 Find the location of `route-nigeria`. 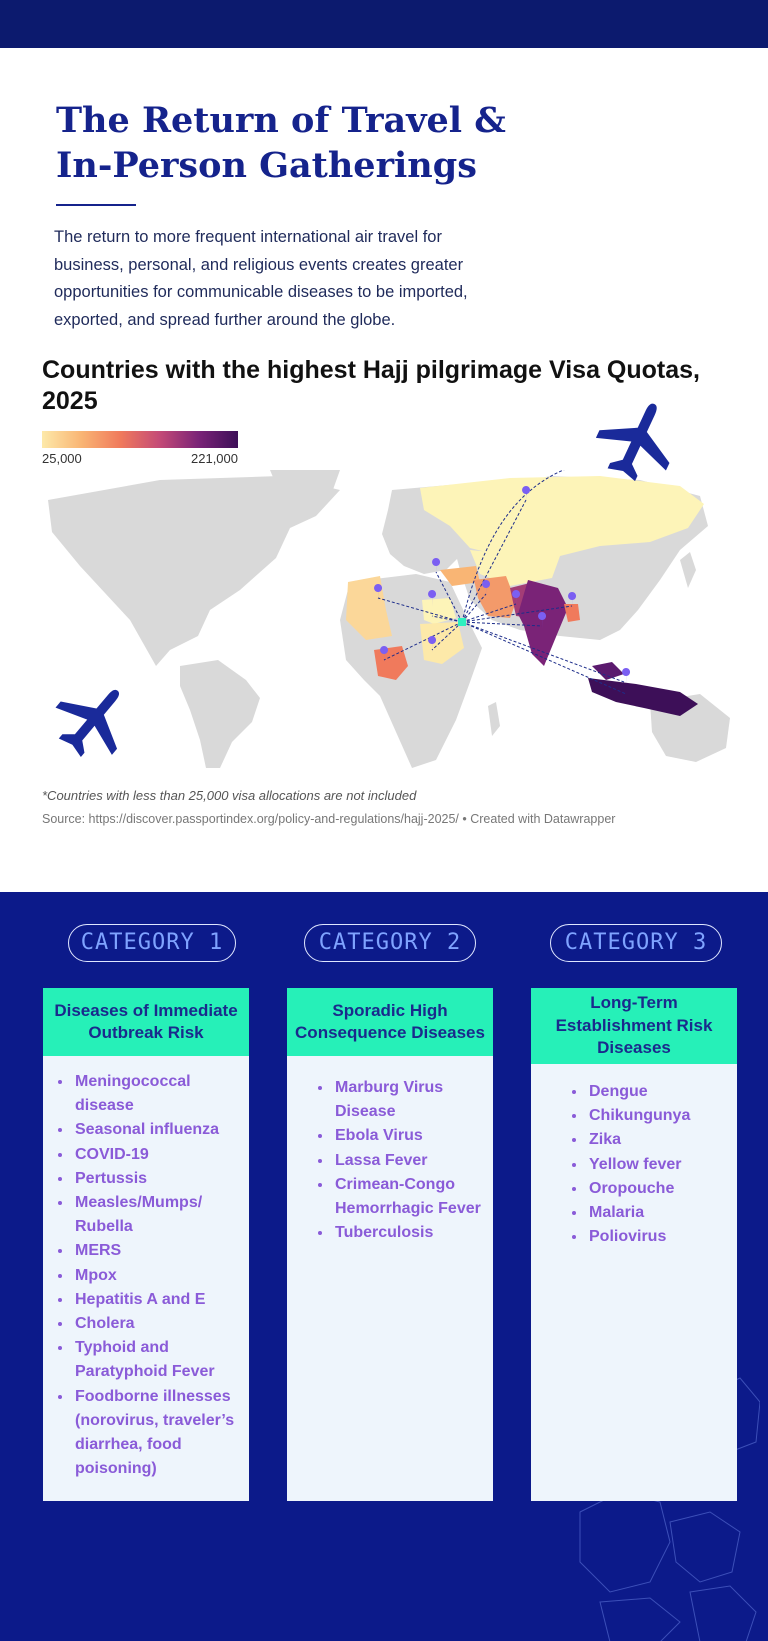

route-nigeria is located at coordinates (423, 641).